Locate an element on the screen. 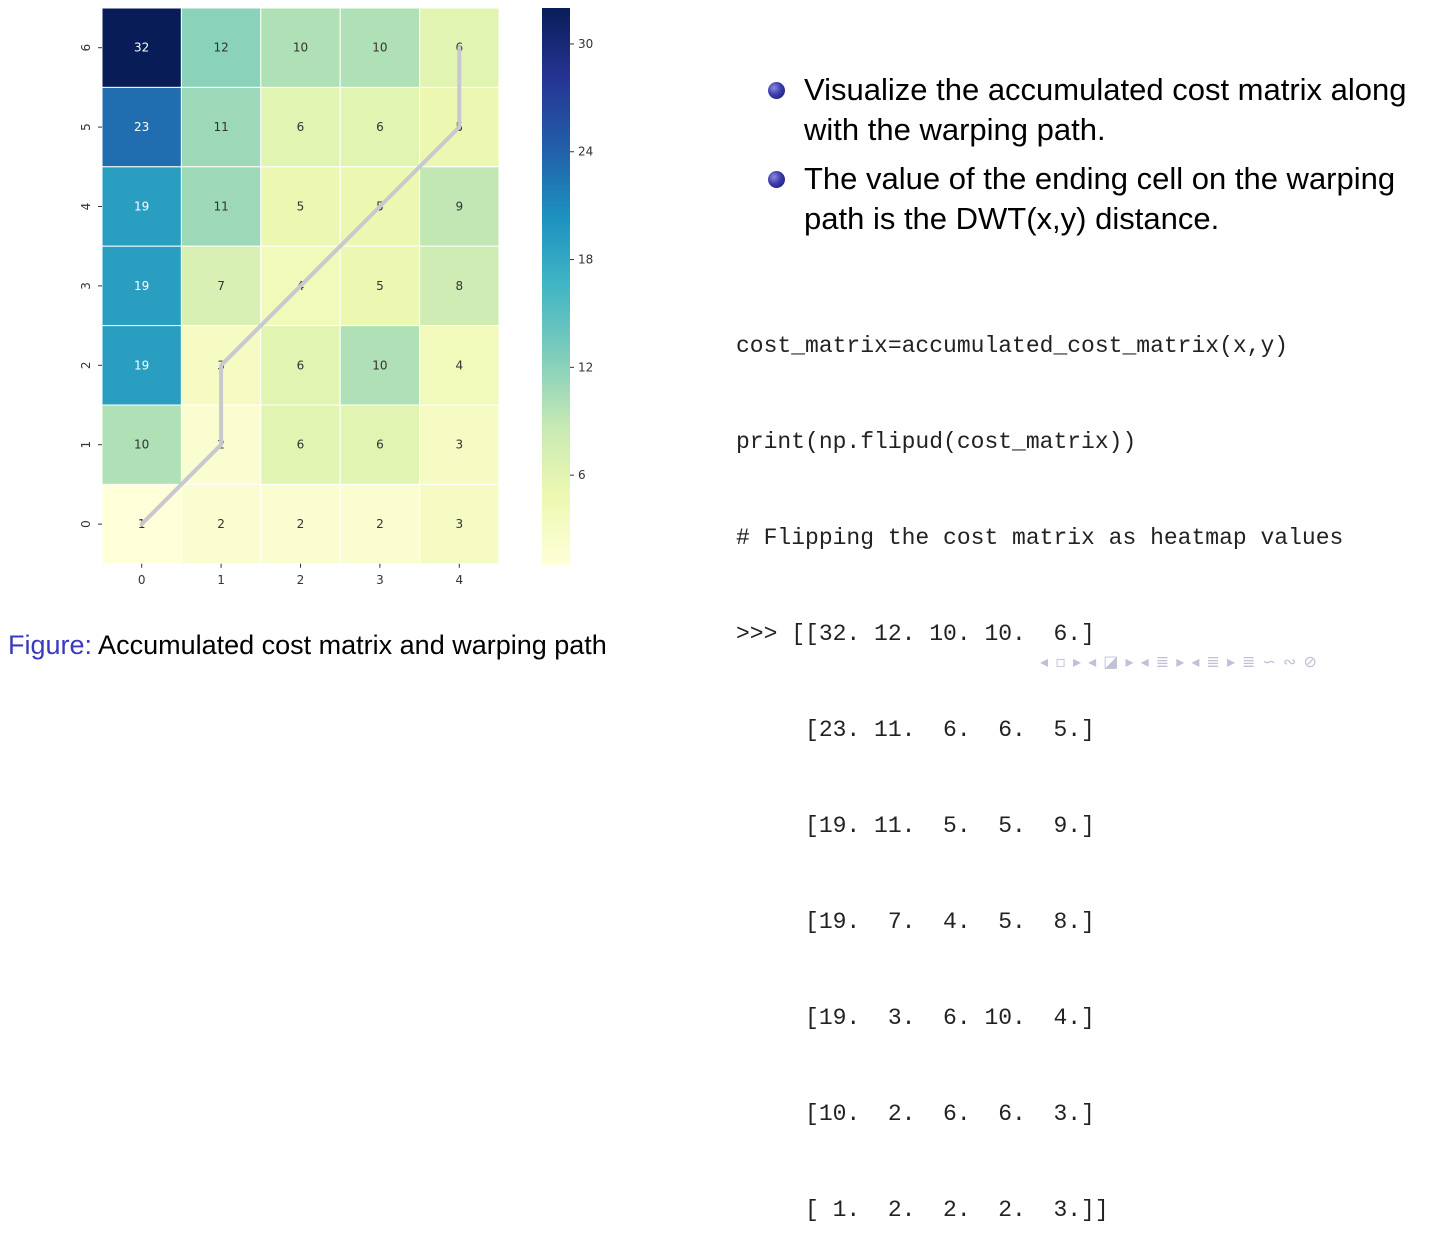 Image resolution: width=1448 pixels, height=1258 pixels. x-tick-label: 0 is located at coordinates (142, 580).